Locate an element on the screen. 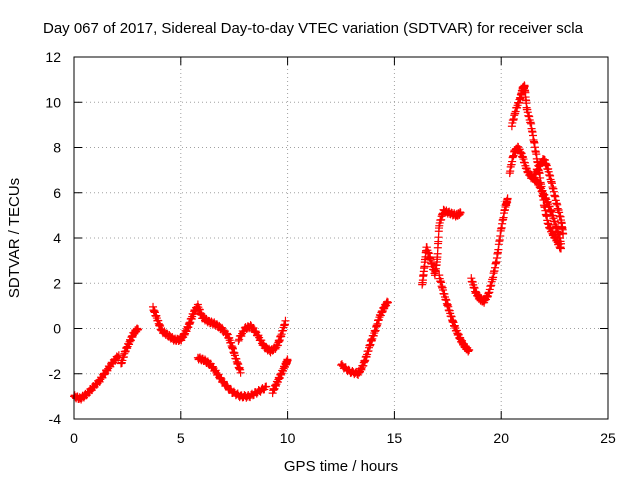  x-tick-label: 25 is located at coordinates (608, 438).